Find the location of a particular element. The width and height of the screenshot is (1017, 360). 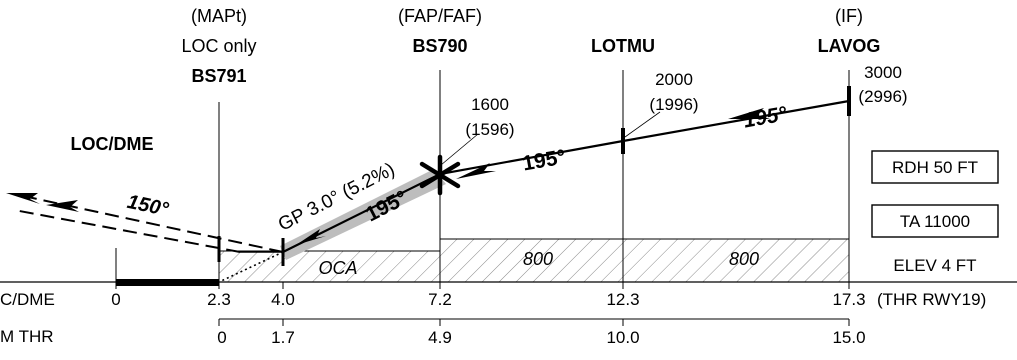

missed-track: 150° is located at coordinates (148, 206).